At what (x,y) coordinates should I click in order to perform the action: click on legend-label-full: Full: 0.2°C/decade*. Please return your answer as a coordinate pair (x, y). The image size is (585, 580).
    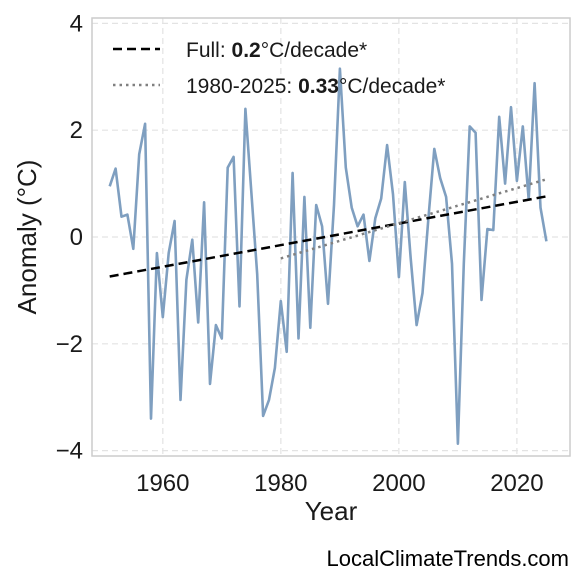
    Looking at the image, I should click on (276, 50).